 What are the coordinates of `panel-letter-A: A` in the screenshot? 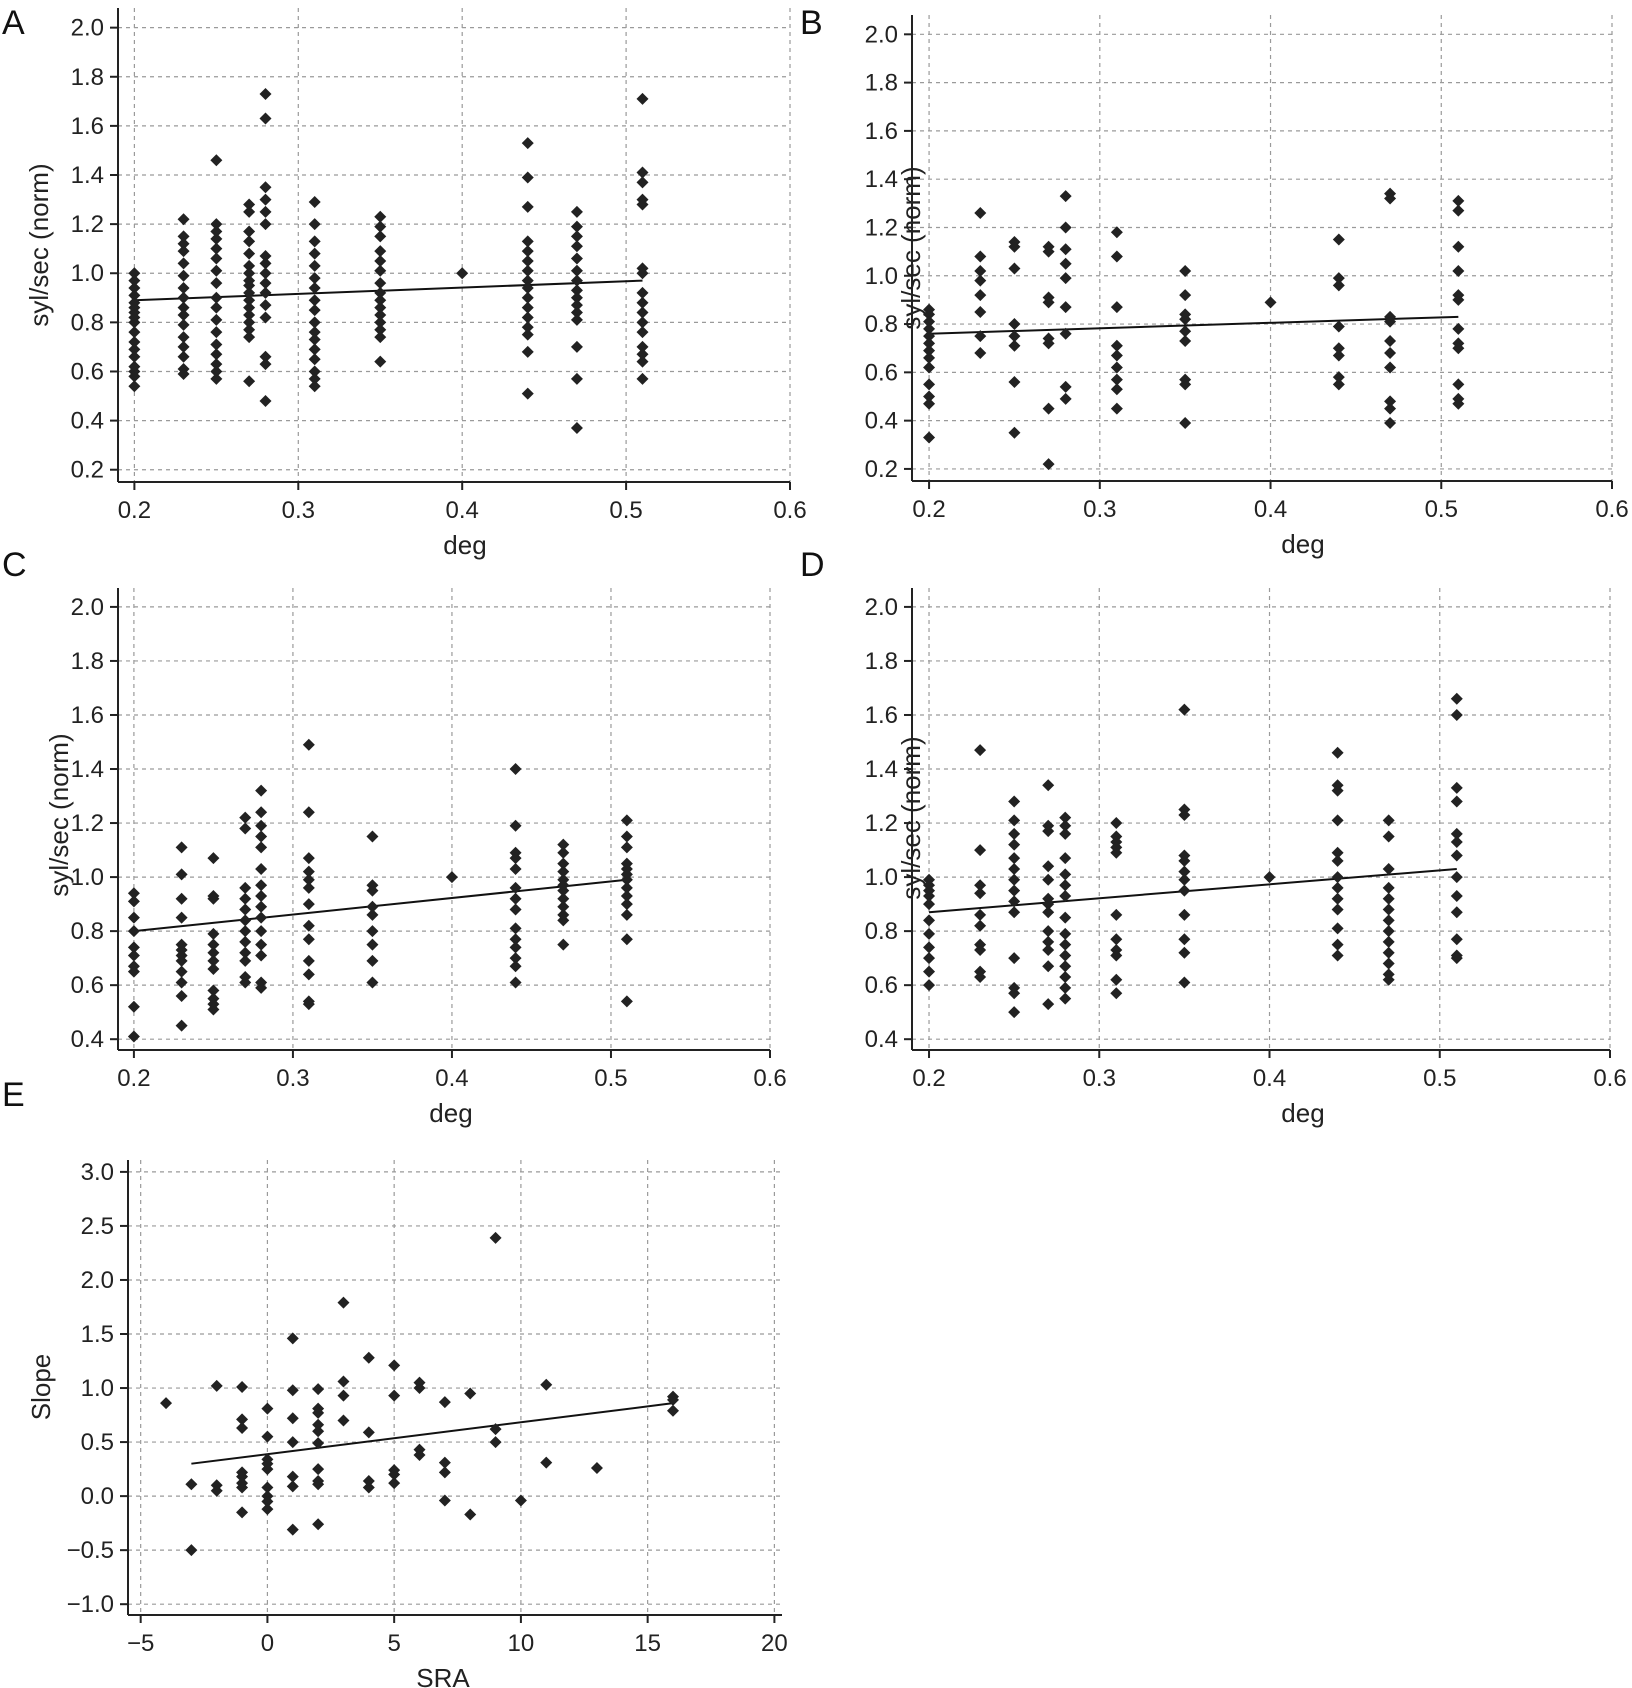 It's located at (13, 23).